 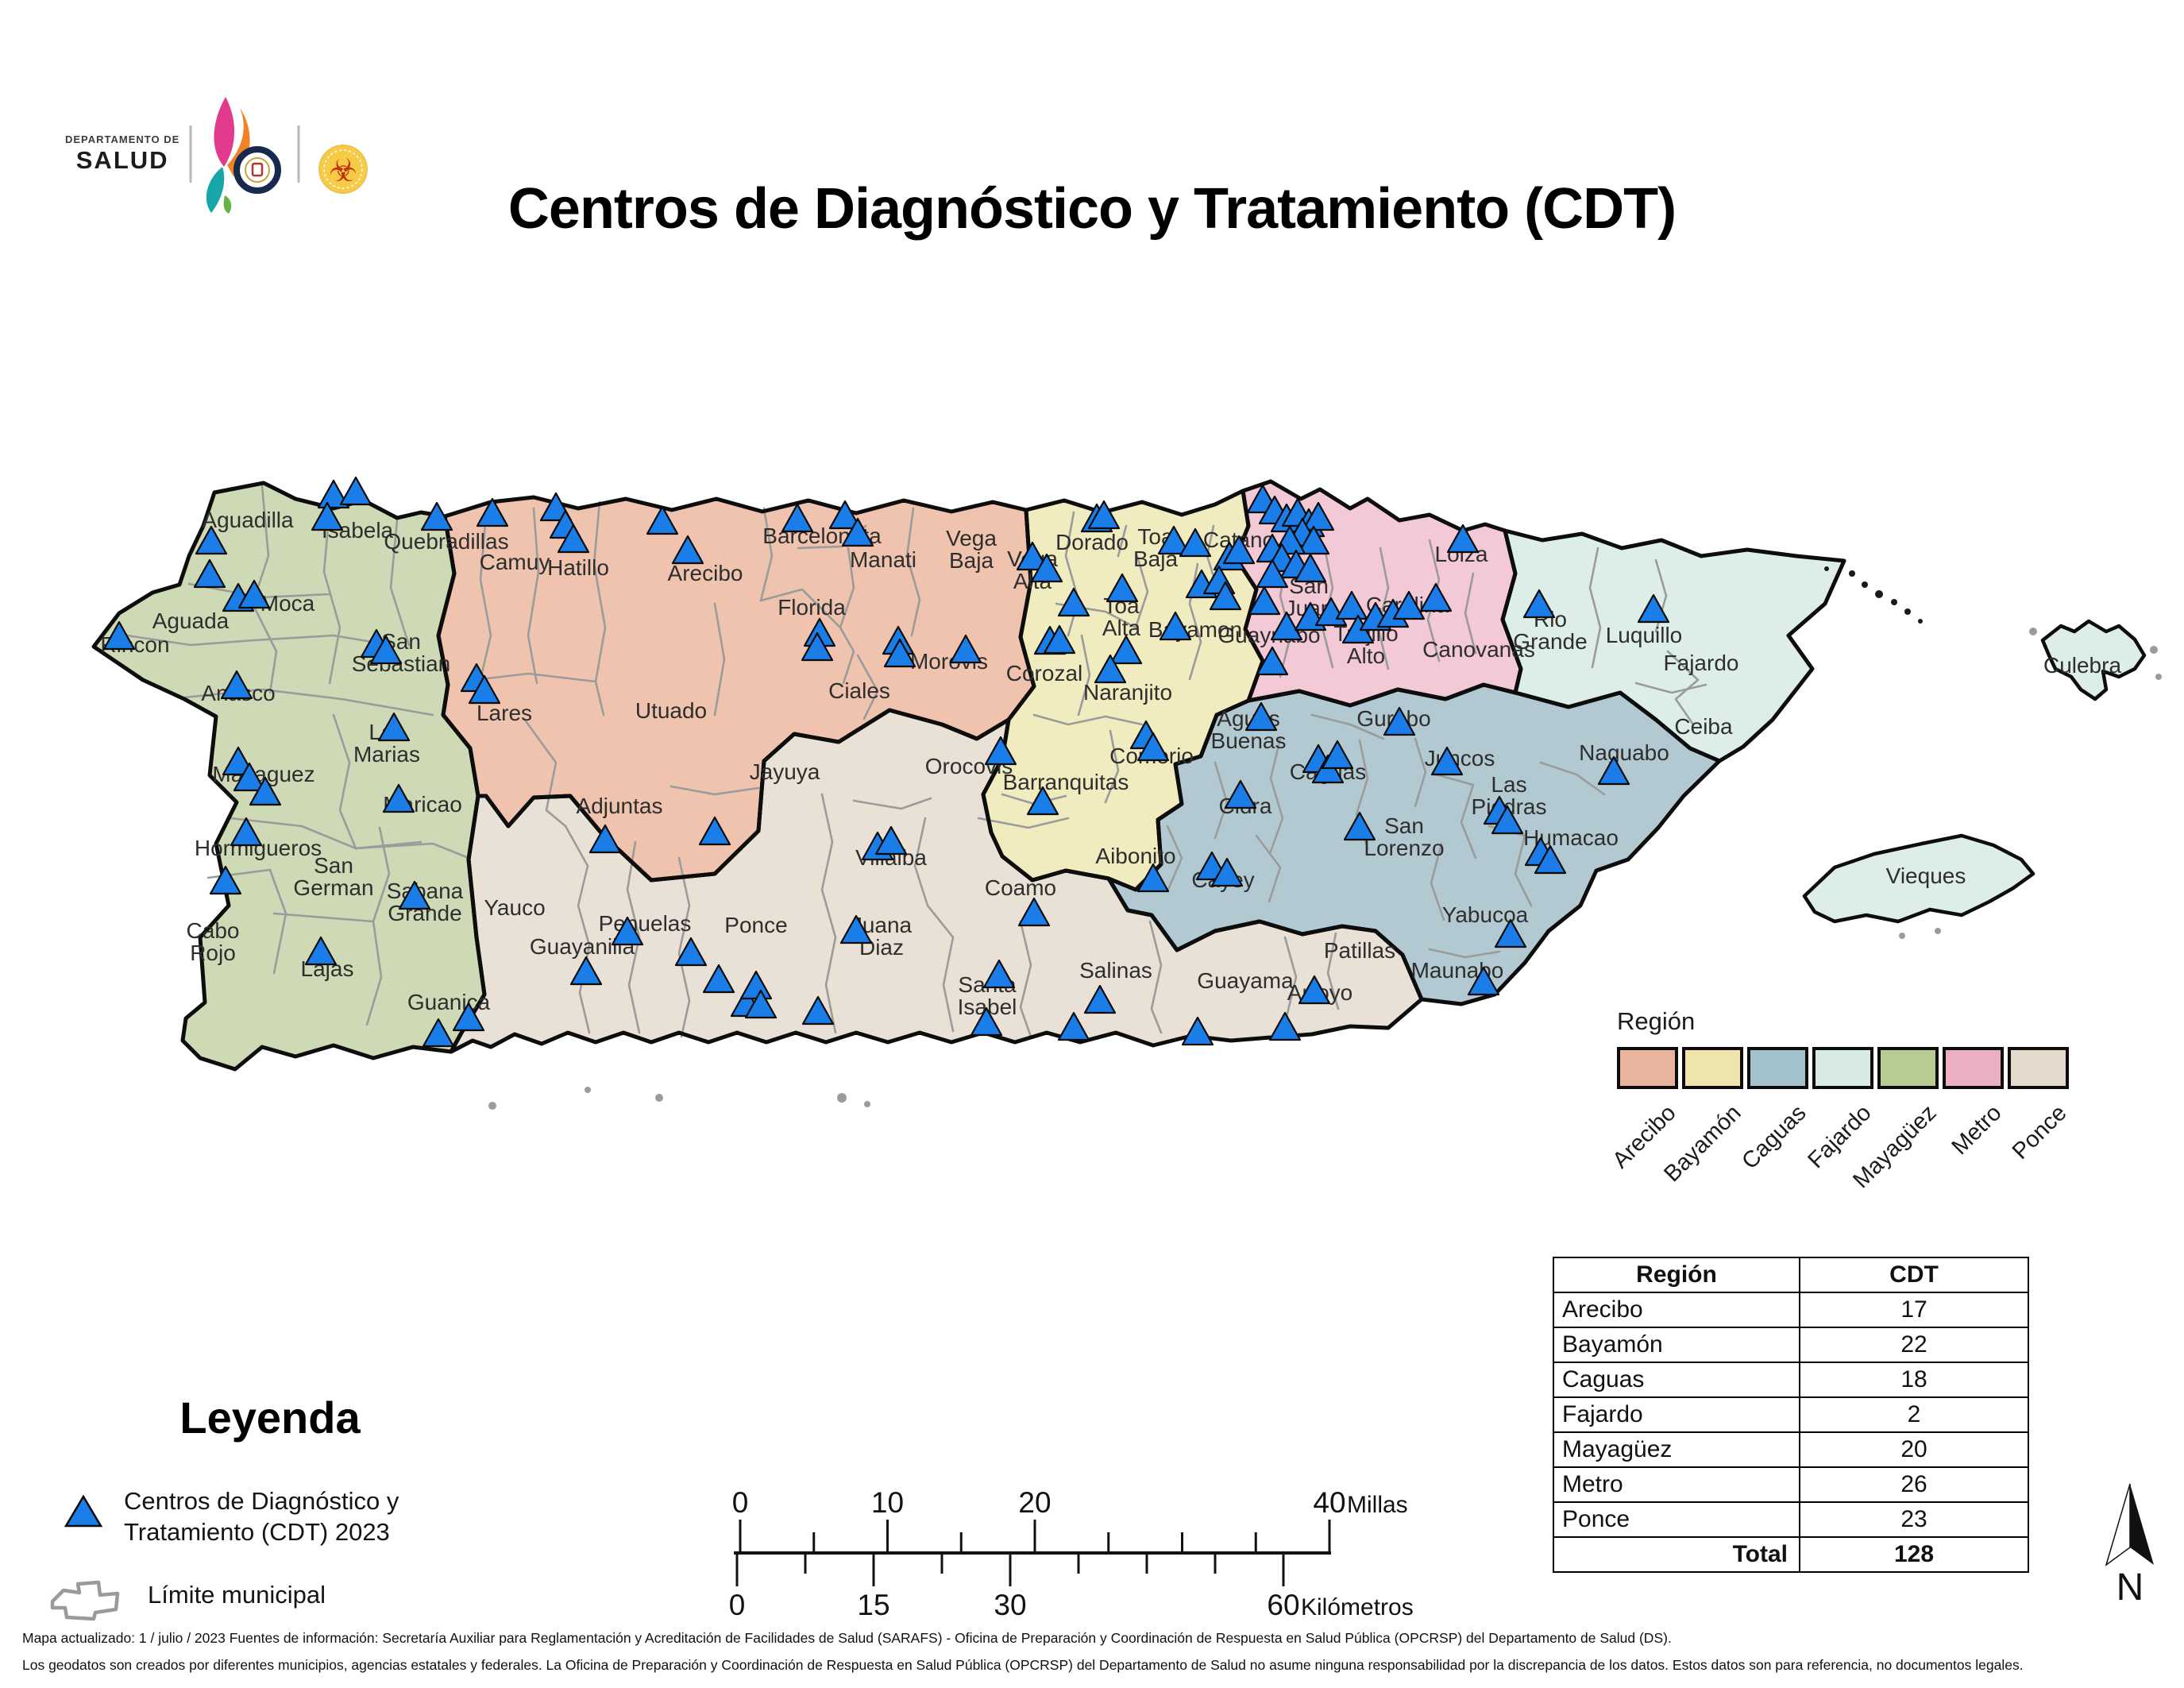 What do you see at coordinates (122, 139) in the screenshot?
I see `department-line1: DEPARTAMENTO DE` at bounding box center [122, 139].